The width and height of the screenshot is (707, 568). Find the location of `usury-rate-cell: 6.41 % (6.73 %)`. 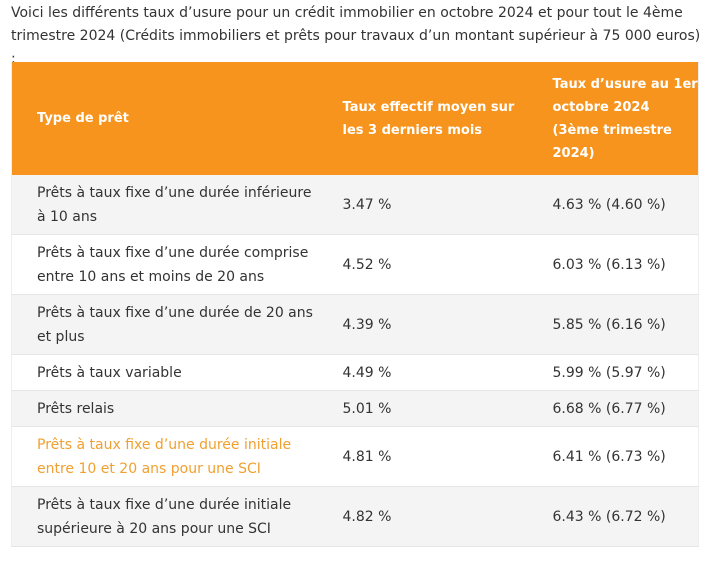

usury-rate-cell: 6.41 % (6.73 %) is located at coordinates (613, 456).